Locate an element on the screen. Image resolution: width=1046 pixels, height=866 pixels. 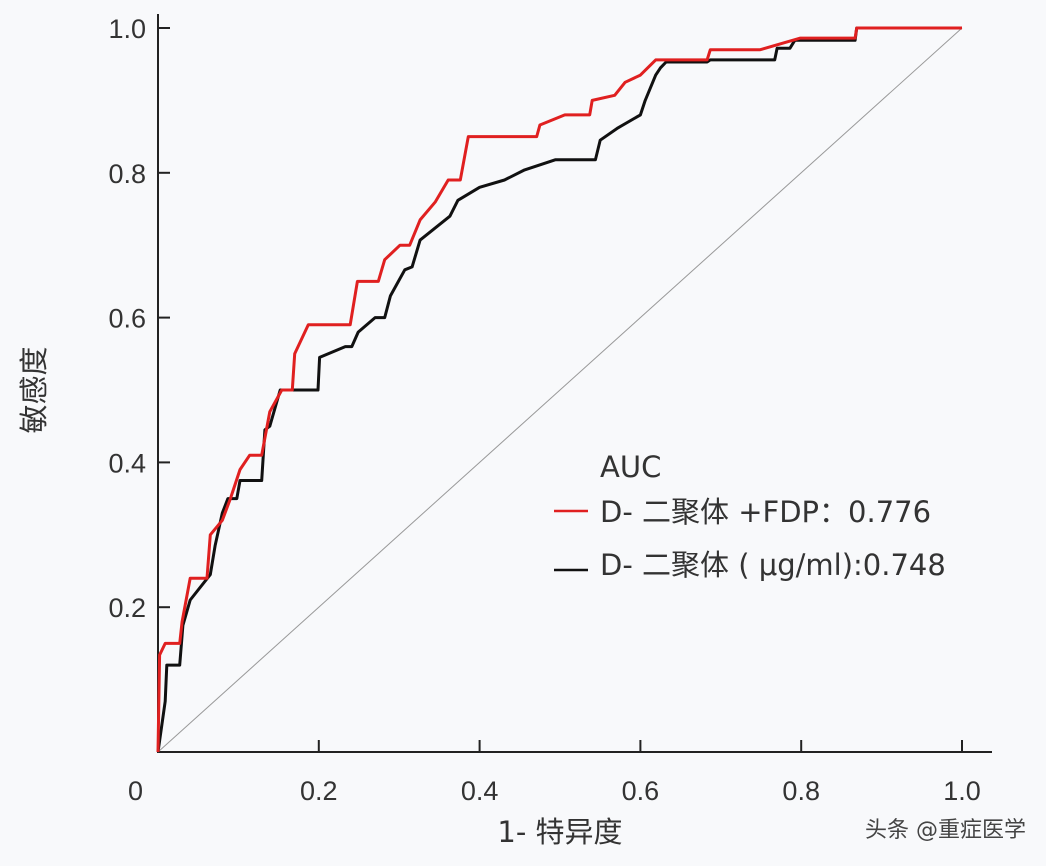
y-tick-label: 0.8 is located at coordinates (127, 174).